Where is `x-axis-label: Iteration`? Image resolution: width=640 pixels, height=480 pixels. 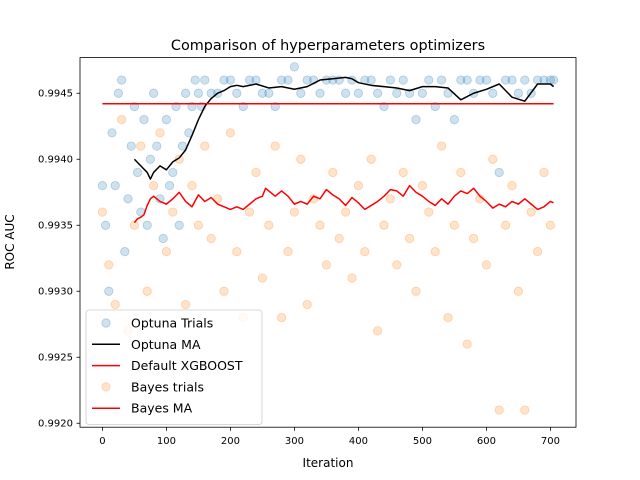
x-axis-label: Iteration is located at coordinates (328, 463).